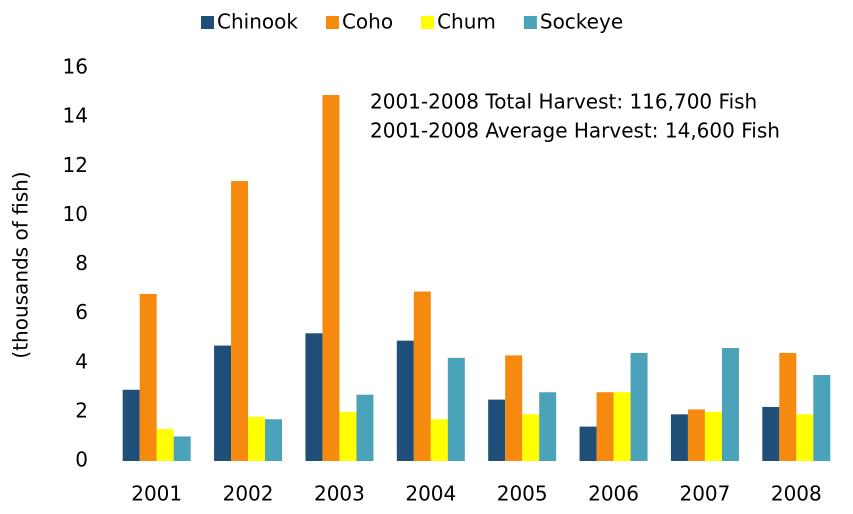  Describe the element at coordinates (75, 67) in the screenshot. I see `y-tick-label: 16` at that location.